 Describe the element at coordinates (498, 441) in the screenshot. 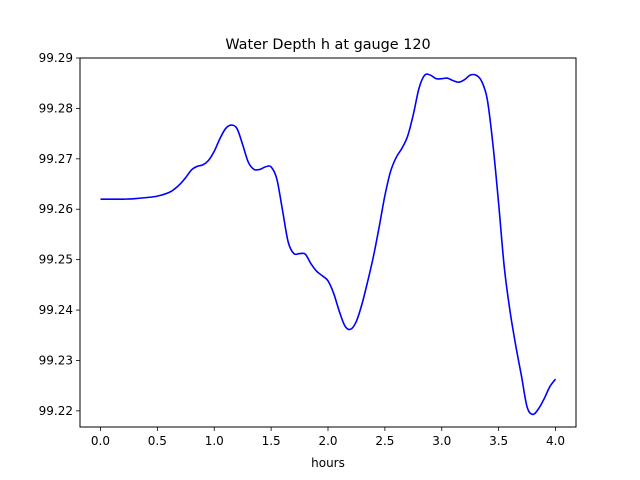

I see `x-tick-label: 3.5` at that location.